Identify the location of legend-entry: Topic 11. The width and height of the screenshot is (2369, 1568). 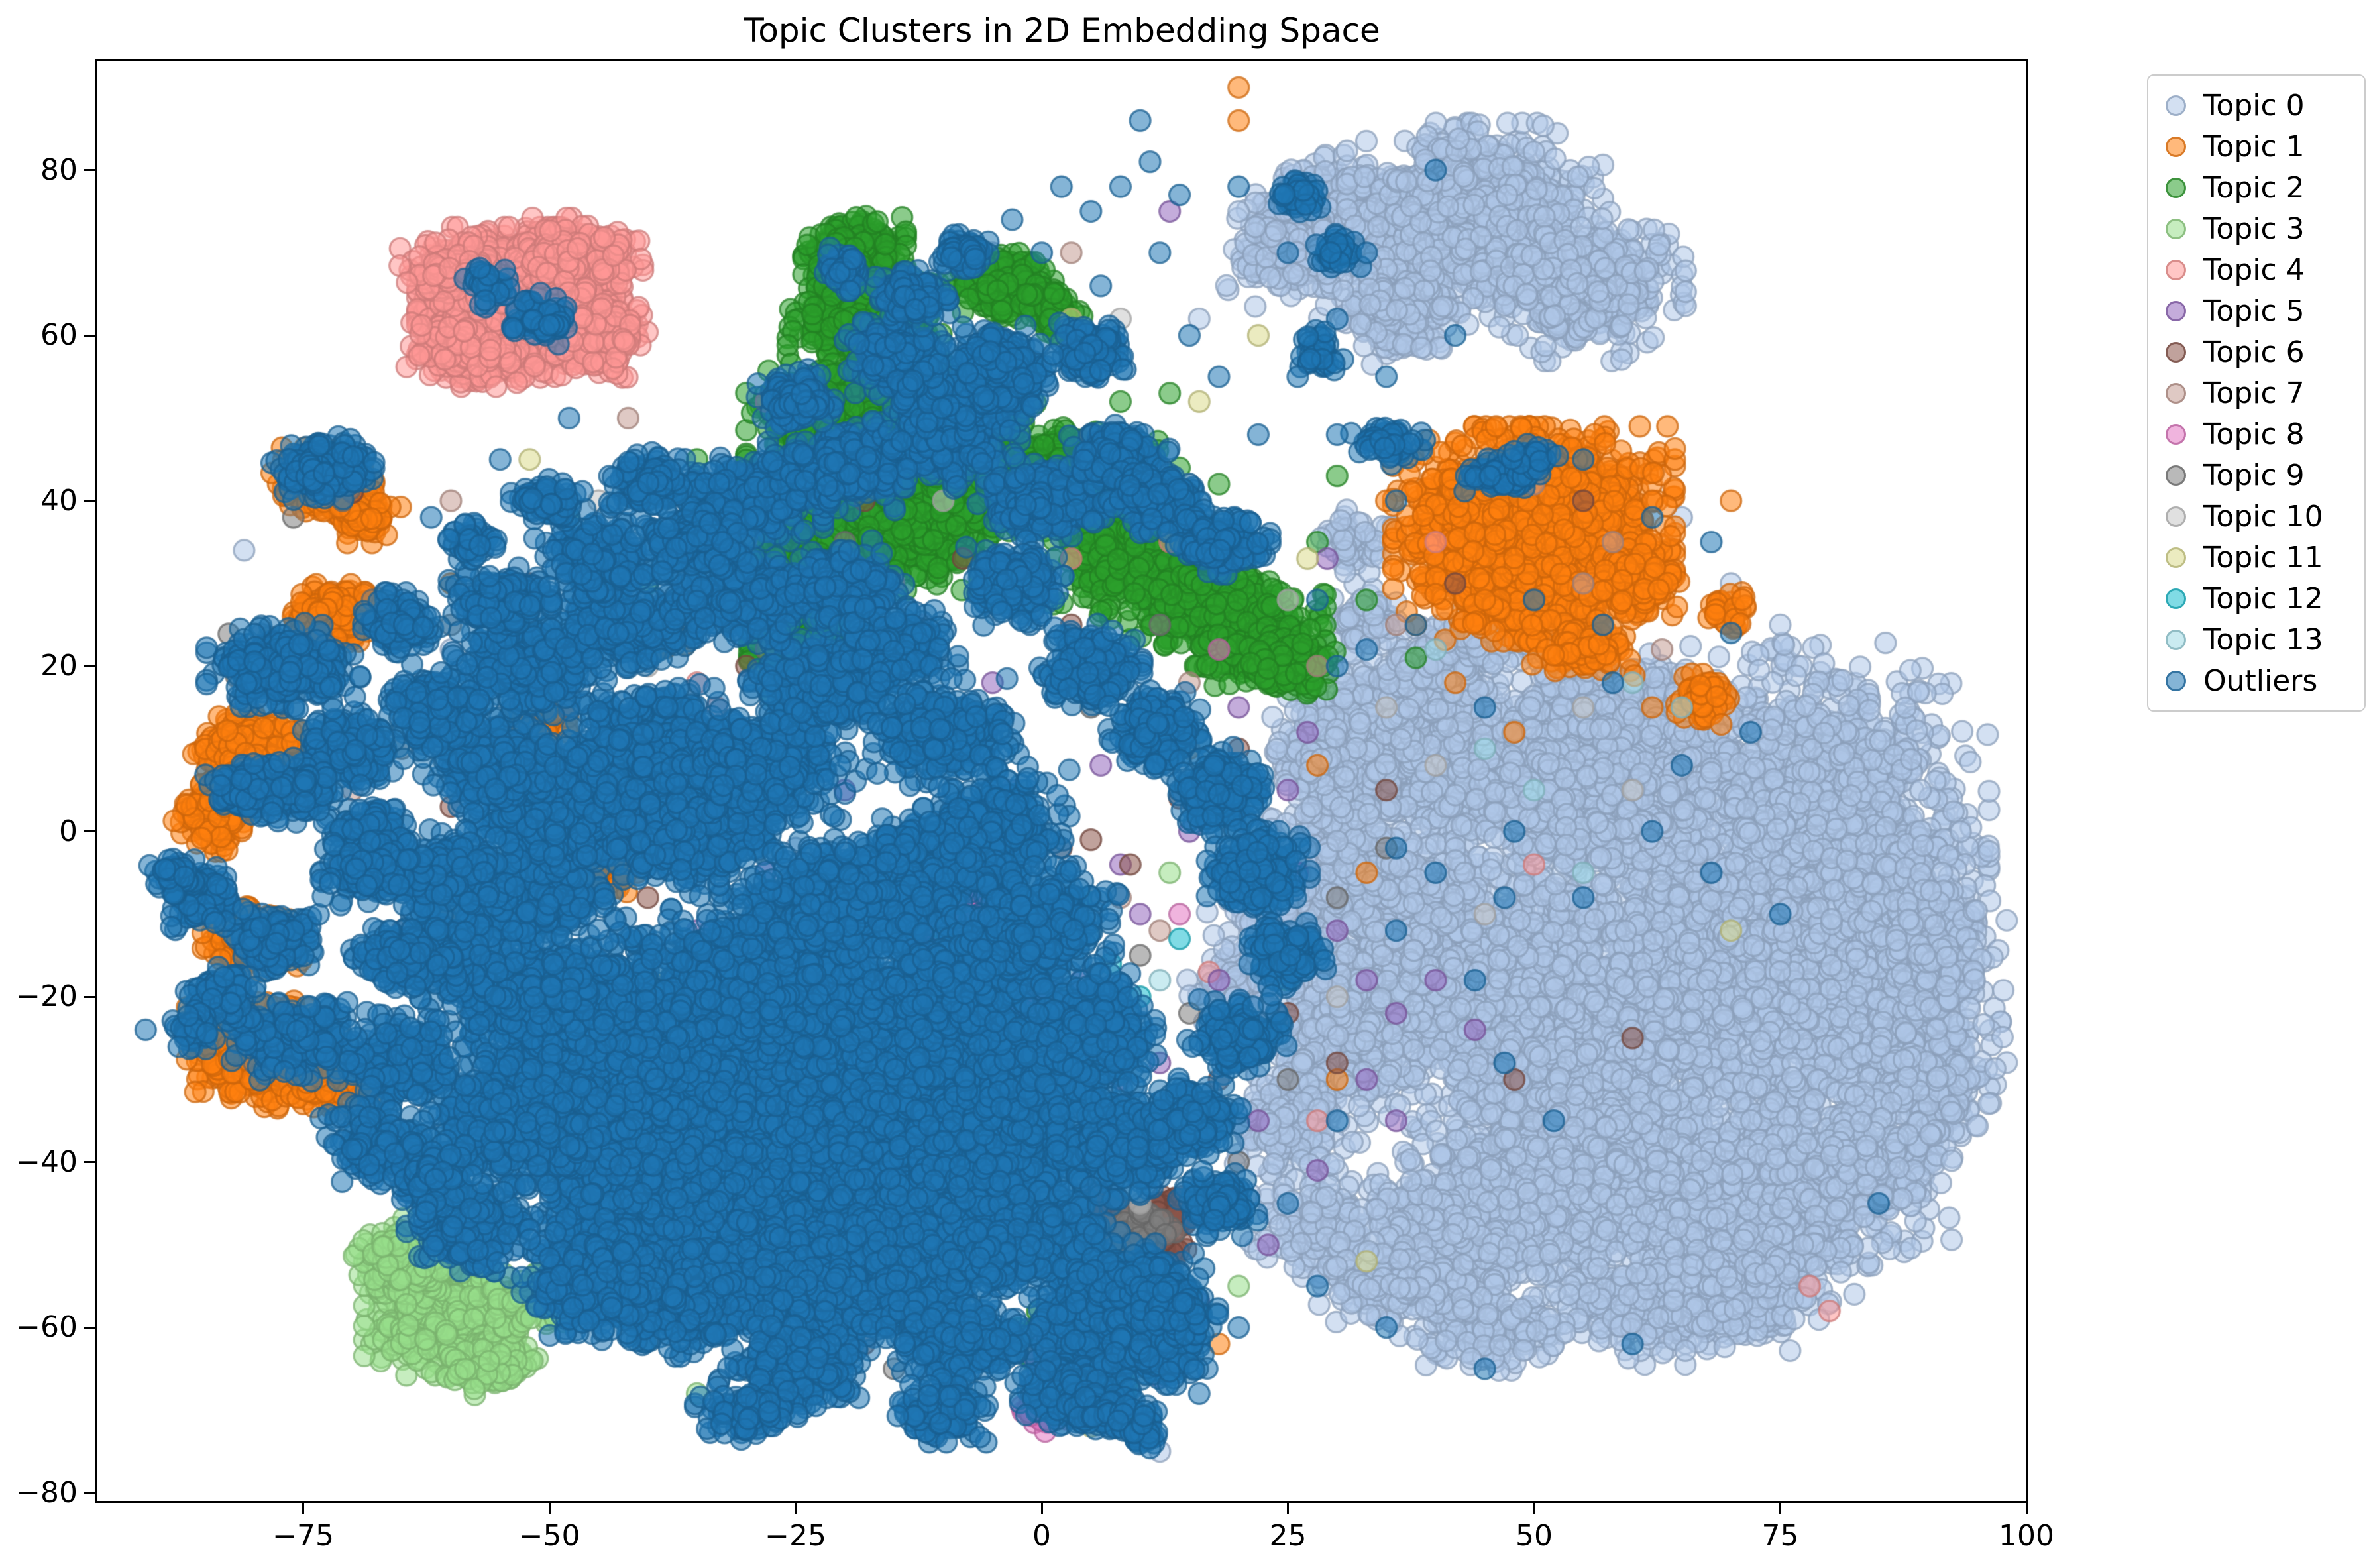
(2256, 557).